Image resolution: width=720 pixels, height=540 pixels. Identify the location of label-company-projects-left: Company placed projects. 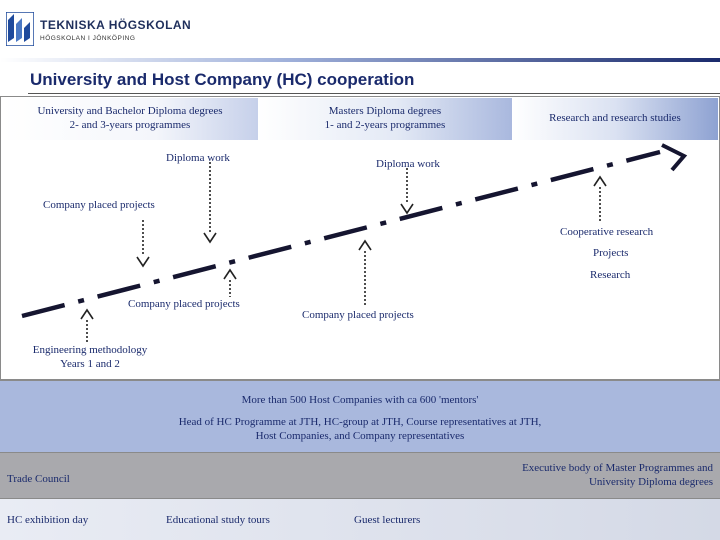
(184, 304).